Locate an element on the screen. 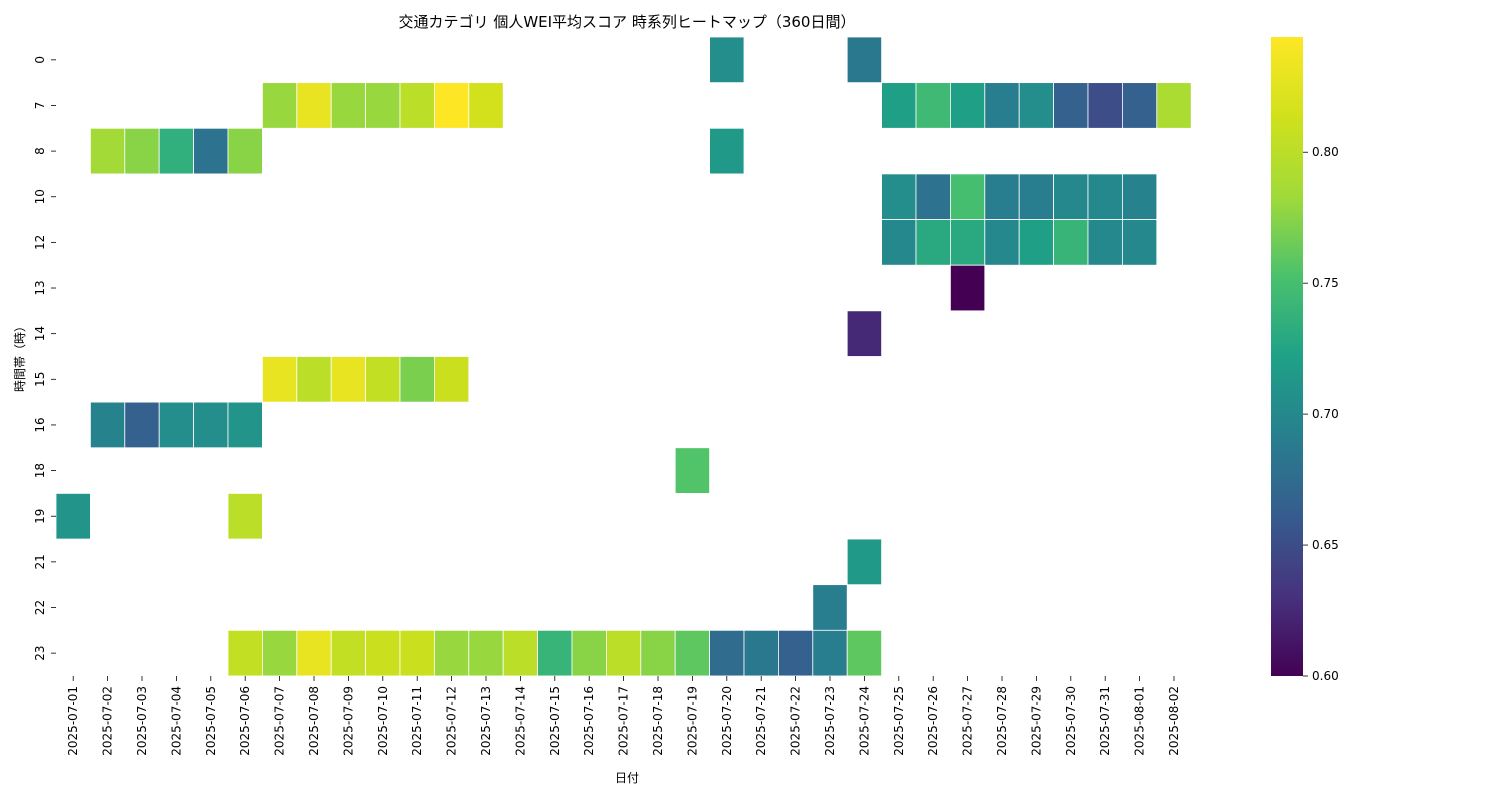 The width and height of the screenshot is (1500, 800). y-tick-label: 13 is located at coordinates (40, 287).